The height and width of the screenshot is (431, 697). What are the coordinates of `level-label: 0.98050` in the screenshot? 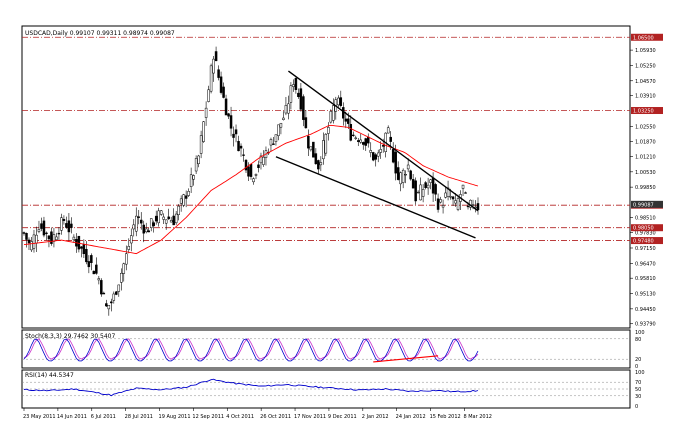 It's located at (643, 229).